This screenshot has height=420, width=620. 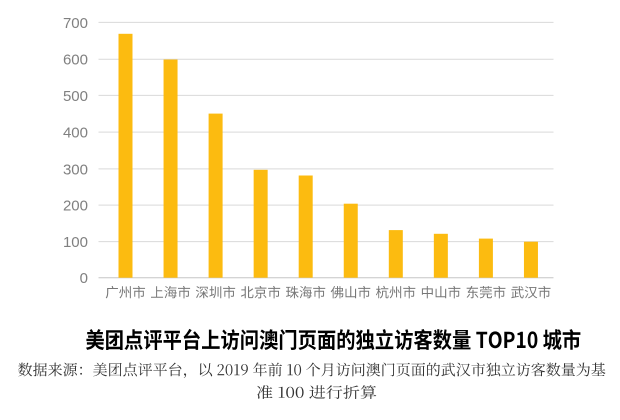 What do you see at coordinates (75, 206) in the screenshot?
I see `svg-text: 200` at bounding box center [75, 206].